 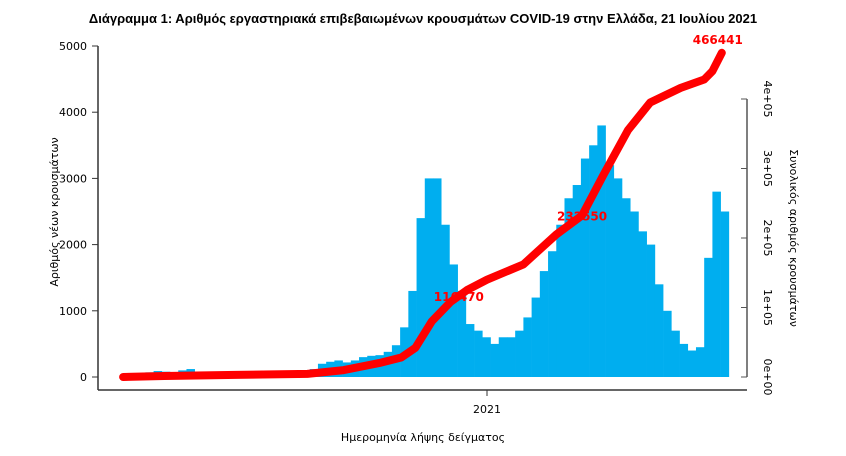 I want to click on y2-tick-label: 2e+05, so click(x=767, y=238).